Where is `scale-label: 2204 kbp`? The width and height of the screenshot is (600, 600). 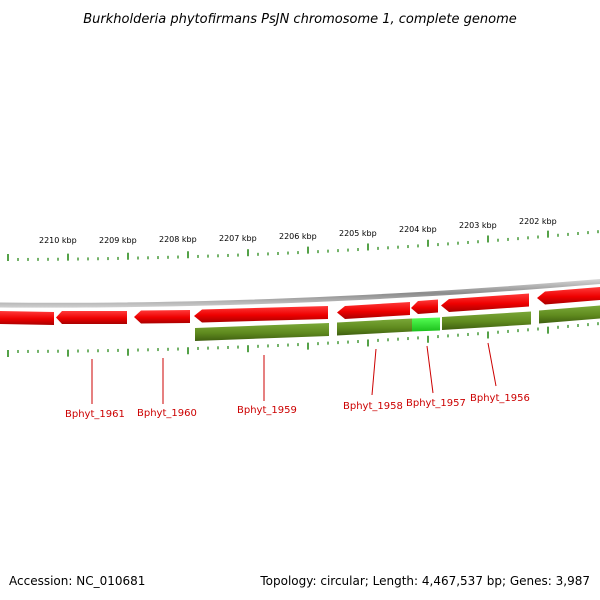 scale-label: 2204 kbp is located at coordinates (418, 229).